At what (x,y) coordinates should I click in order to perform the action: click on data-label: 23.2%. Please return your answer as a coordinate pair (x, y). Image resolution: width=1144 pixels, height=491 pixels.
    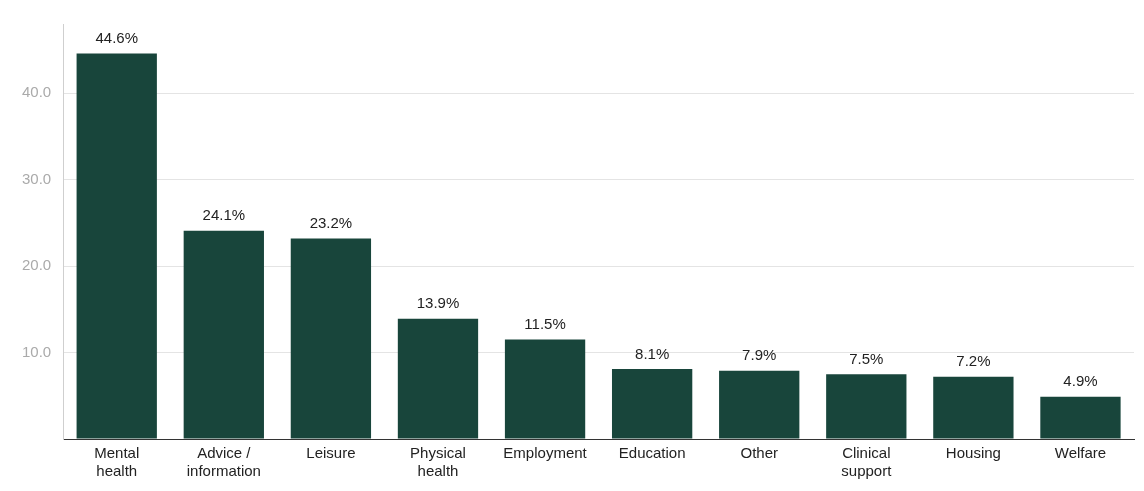
    Looking at the image, I should click on (331, 223).